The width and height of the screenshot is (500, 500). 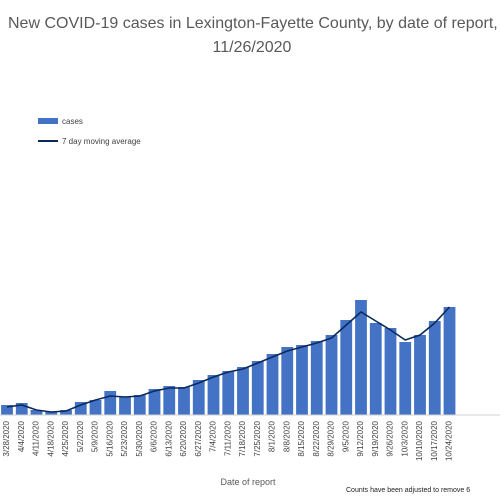 What do you see at coordinates (257, 438) in the screenshot?
I see `x-tick-label: 7/25/2020` at bounding box center [257, 438].